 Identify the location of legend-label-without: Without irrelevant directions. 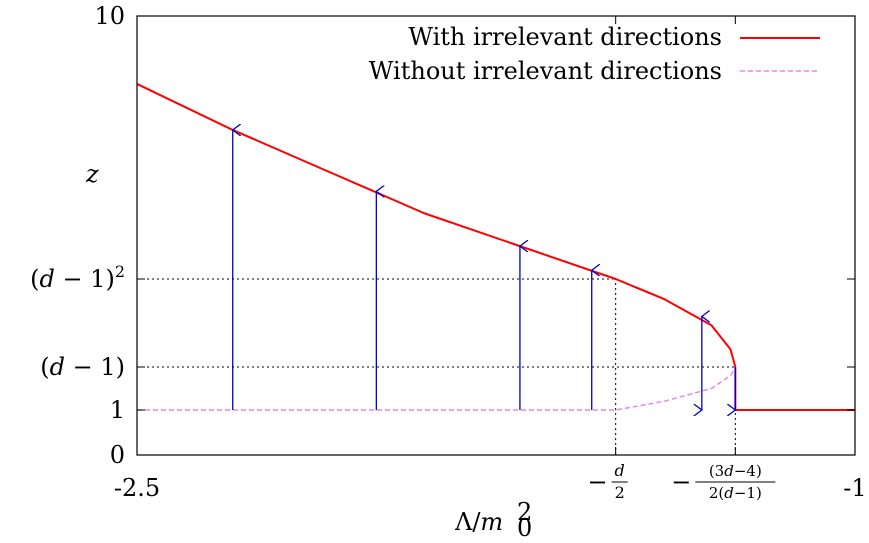
(545, 71).